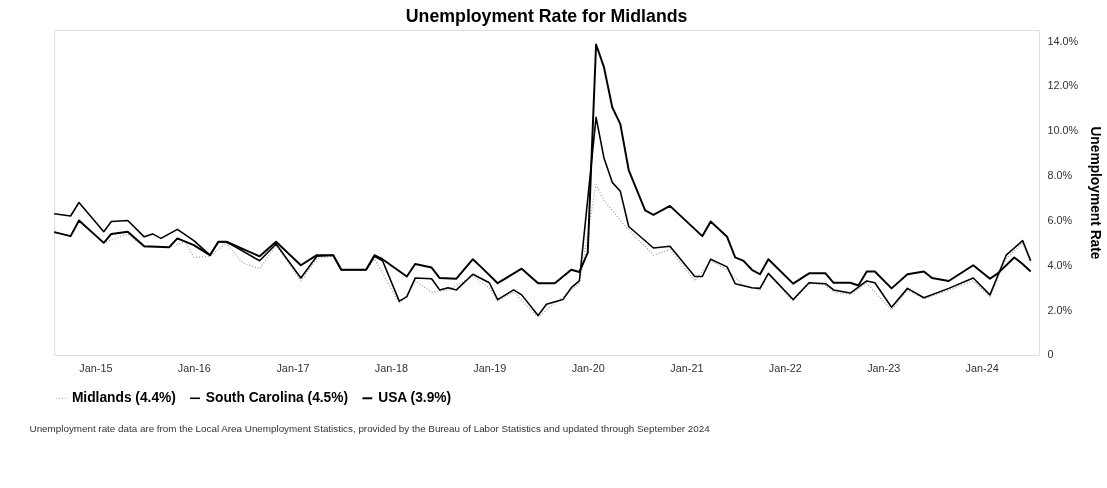 The height and width of the screenshot is (488, 1107). I want to click on x-tick-label: Jan-18, so click(391, 368).